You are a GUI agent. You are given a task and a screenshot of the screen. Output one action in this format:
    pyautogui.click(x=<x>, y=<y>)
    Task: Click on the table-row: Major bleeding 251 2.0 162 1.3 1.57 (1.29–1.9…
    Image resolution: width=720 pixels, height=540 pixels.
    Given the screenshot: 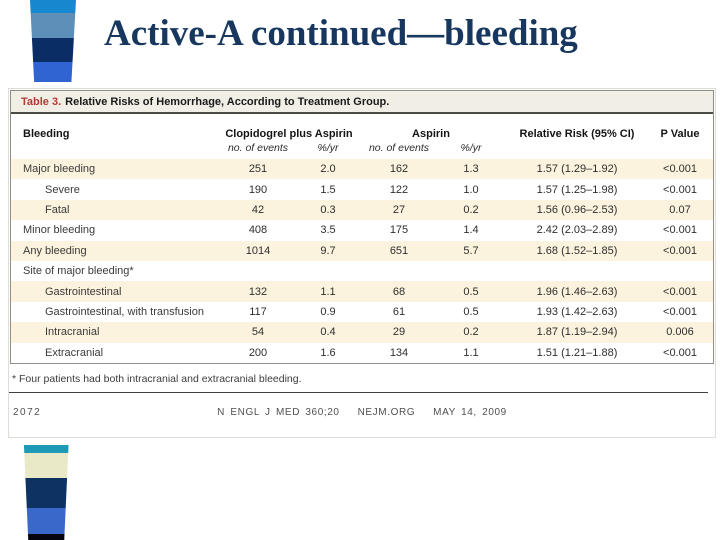 What is the action you would take?
    pyautogui.click(x=362, y=169)
    